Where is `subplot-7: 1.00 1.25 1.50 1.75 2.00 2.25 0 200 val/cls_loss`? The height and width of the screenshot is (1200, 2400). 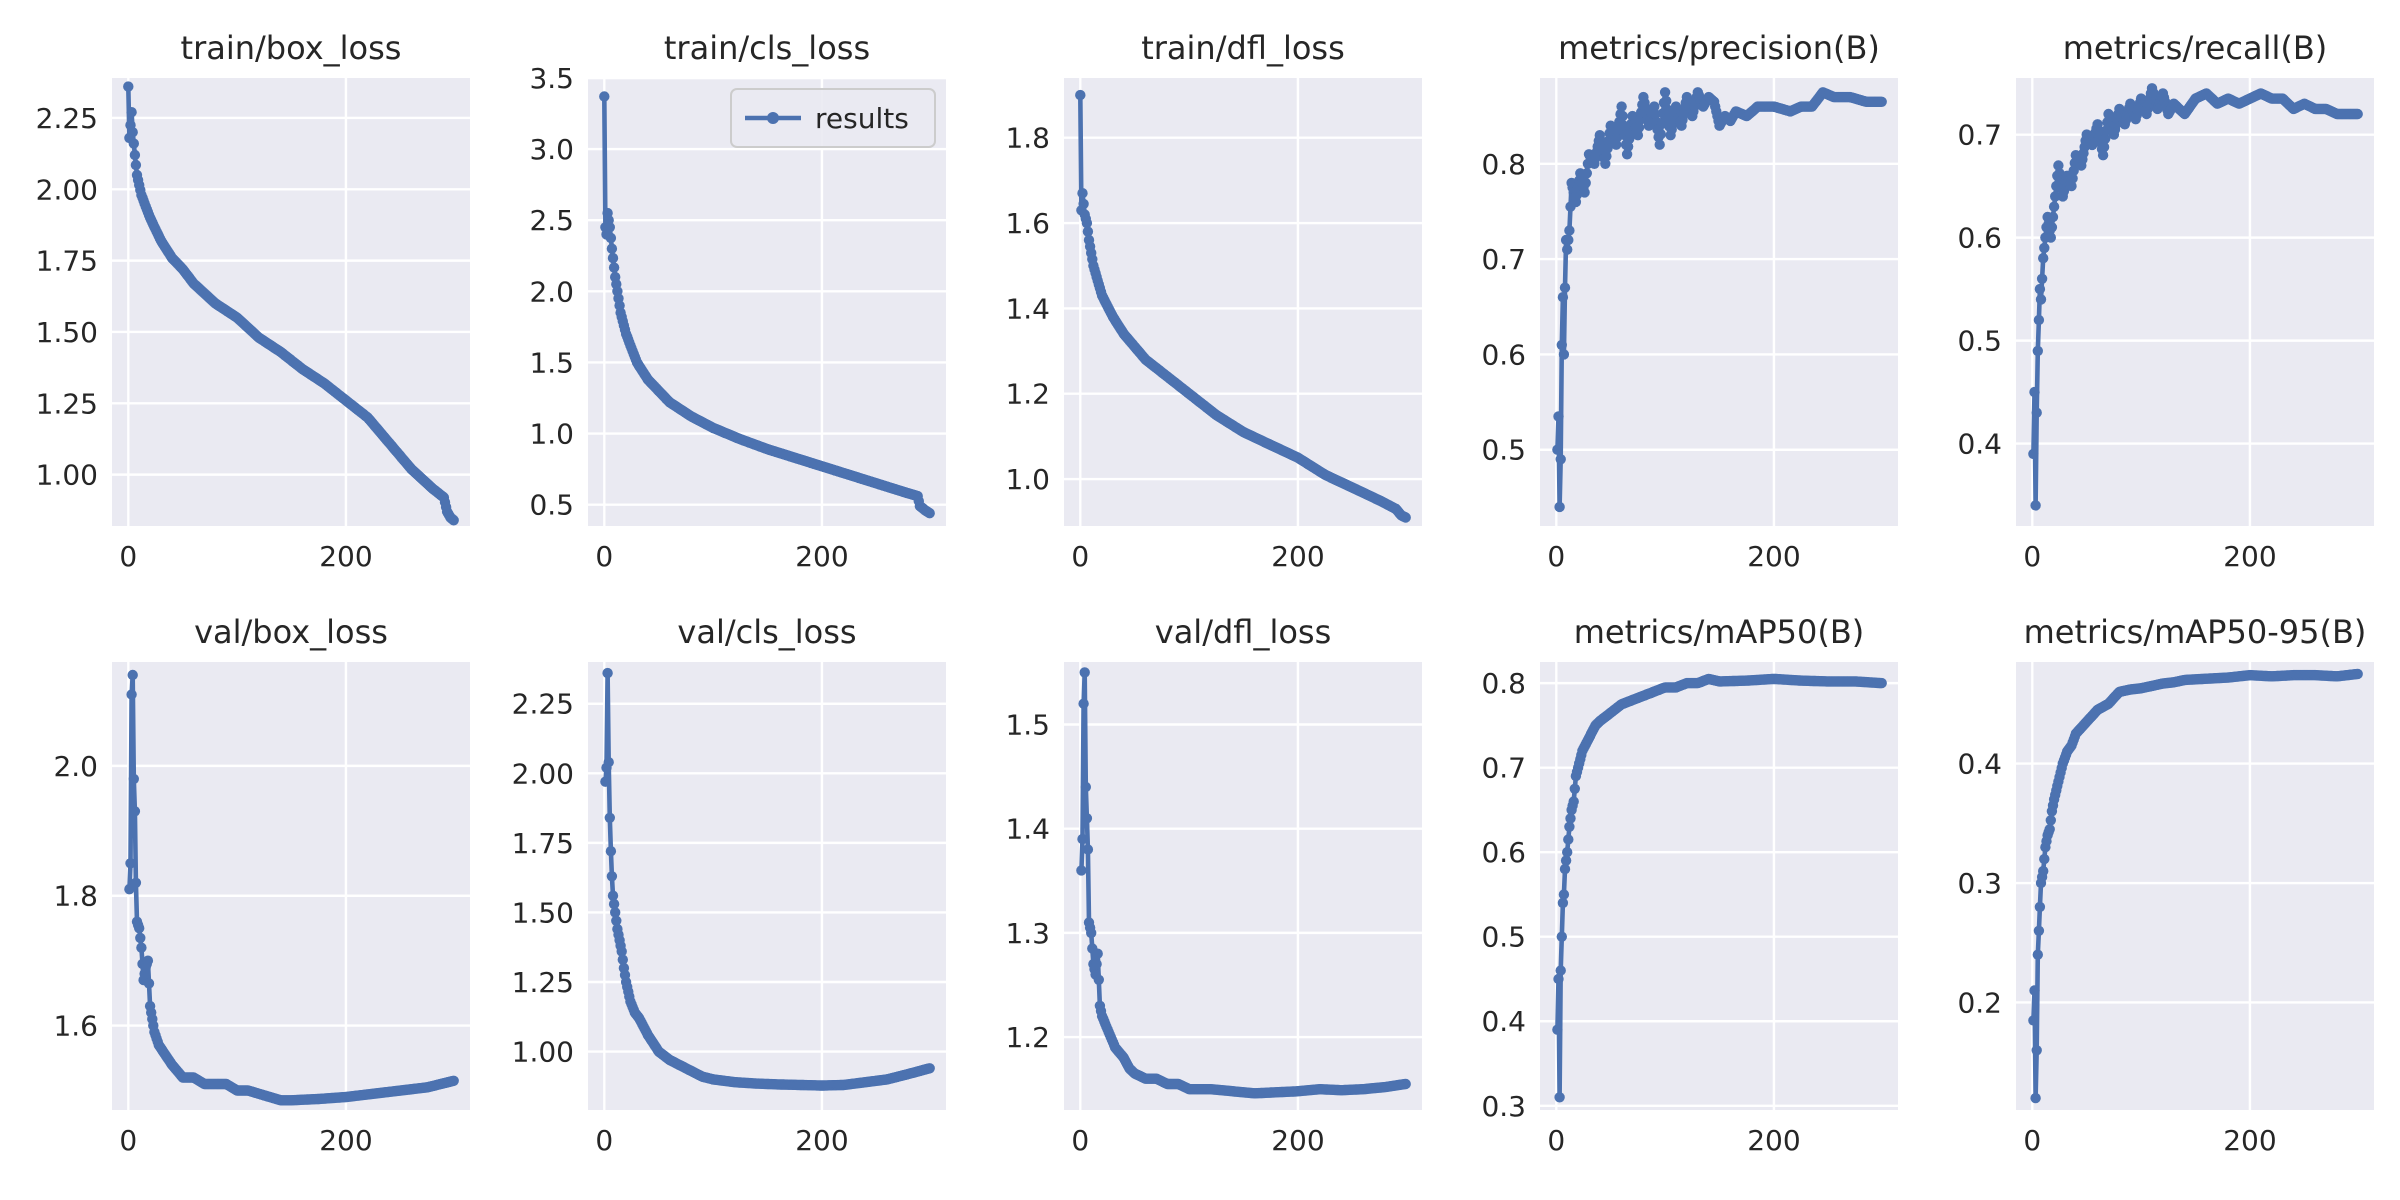 subplot-7: 1.00 1.25 1.50 1.75 2.00 2.25 0 200 val/cls_loss is located at coordinates (729, 885).